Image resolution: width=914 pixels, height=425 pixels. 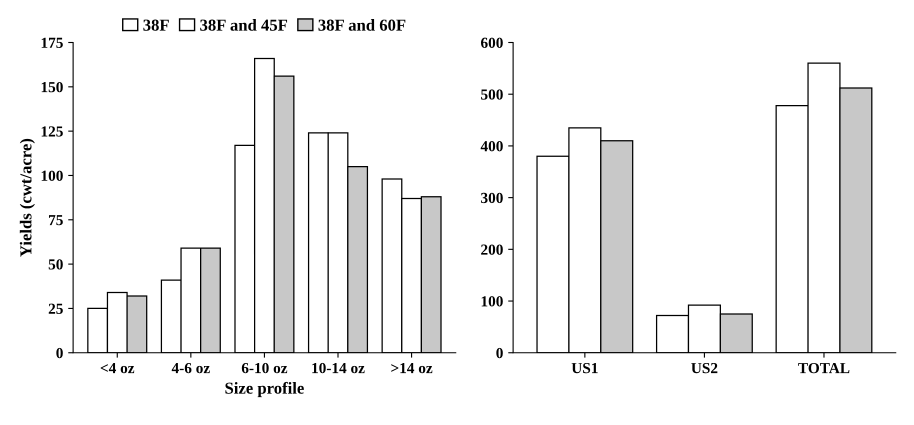 What do you see at coordinates (52, 87) in the screenshot?
I see `y-tick-label: 150` at bounding box center [52, 87].